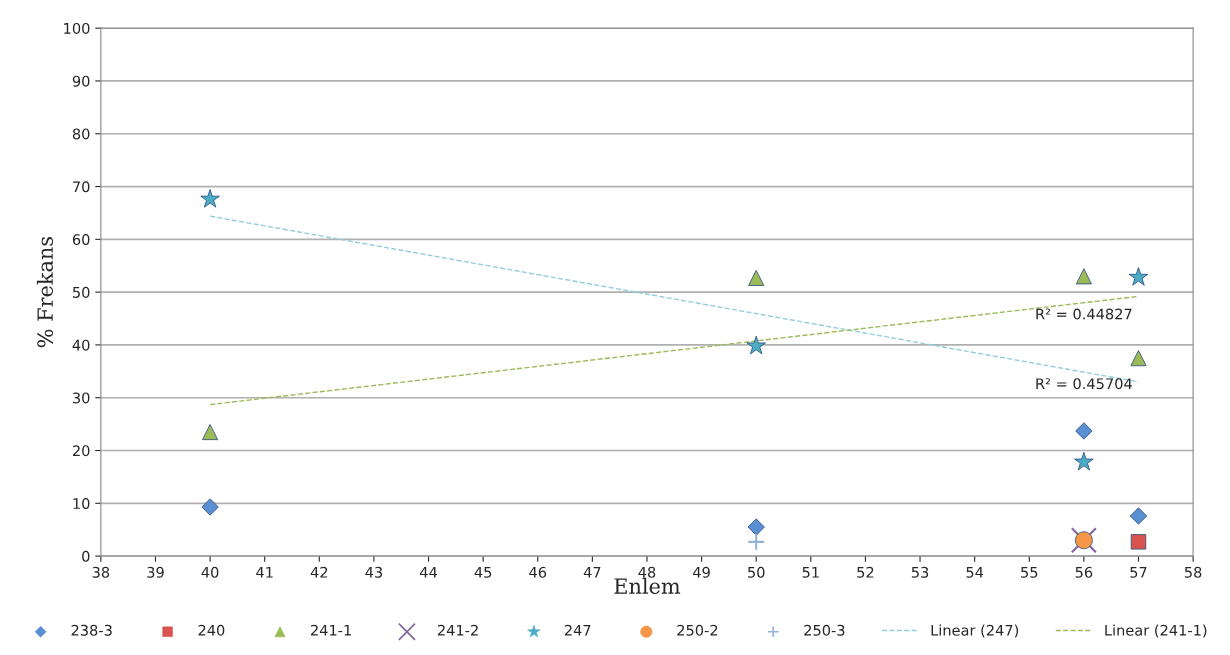  I want to click on x-tick-label: 52, so click(865, 572).